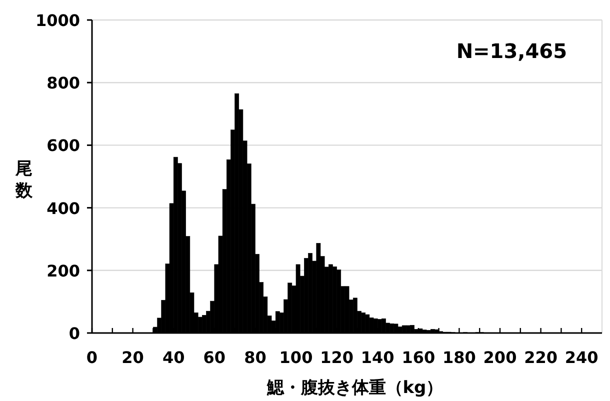  I want to click on x-tick-label: 20, so click(133, 357).